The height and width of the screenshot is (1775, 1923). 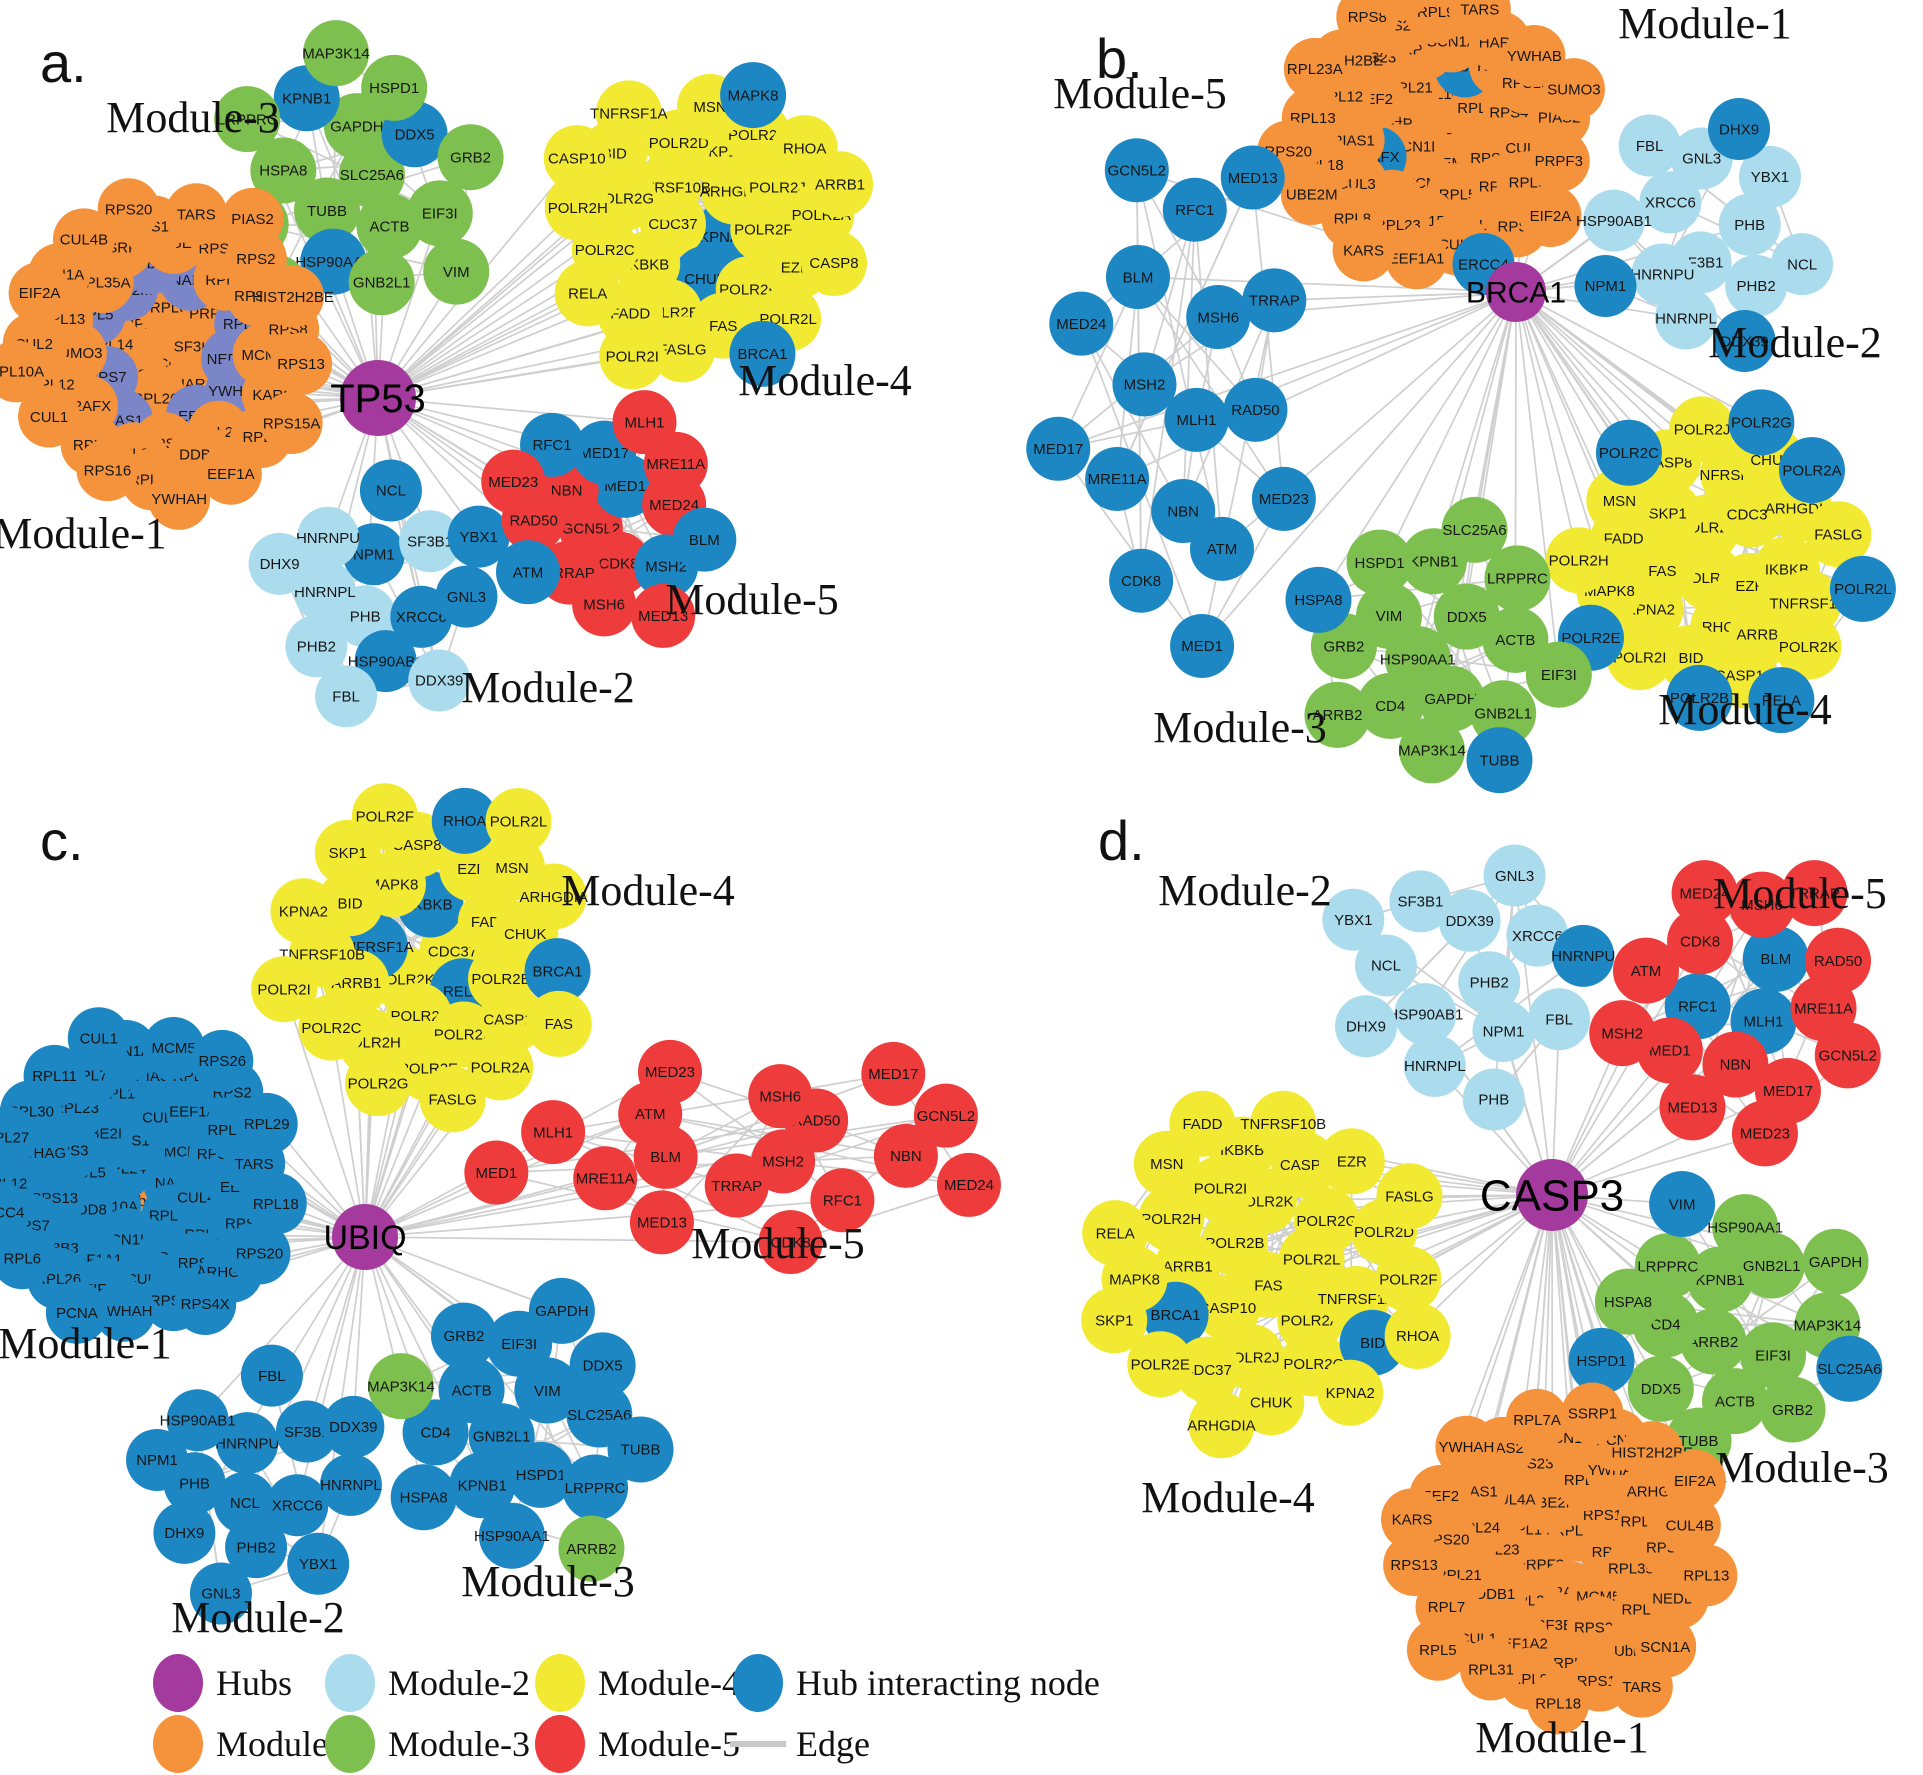 I want to click on node-ERCC4, so click(x=15, y=1212).